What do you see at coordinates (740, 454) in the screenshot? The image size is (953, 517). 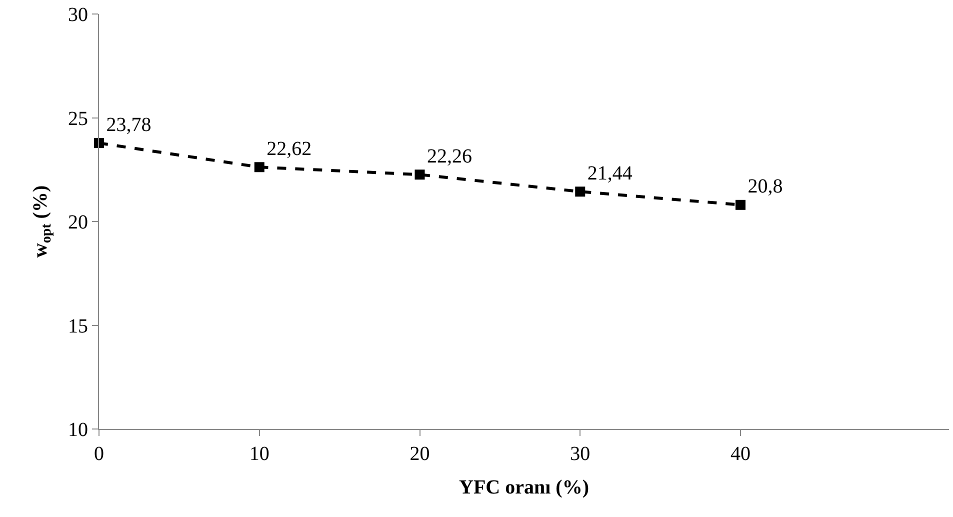 I see `x-tick-label: 40` at bounding box center [740, 454].